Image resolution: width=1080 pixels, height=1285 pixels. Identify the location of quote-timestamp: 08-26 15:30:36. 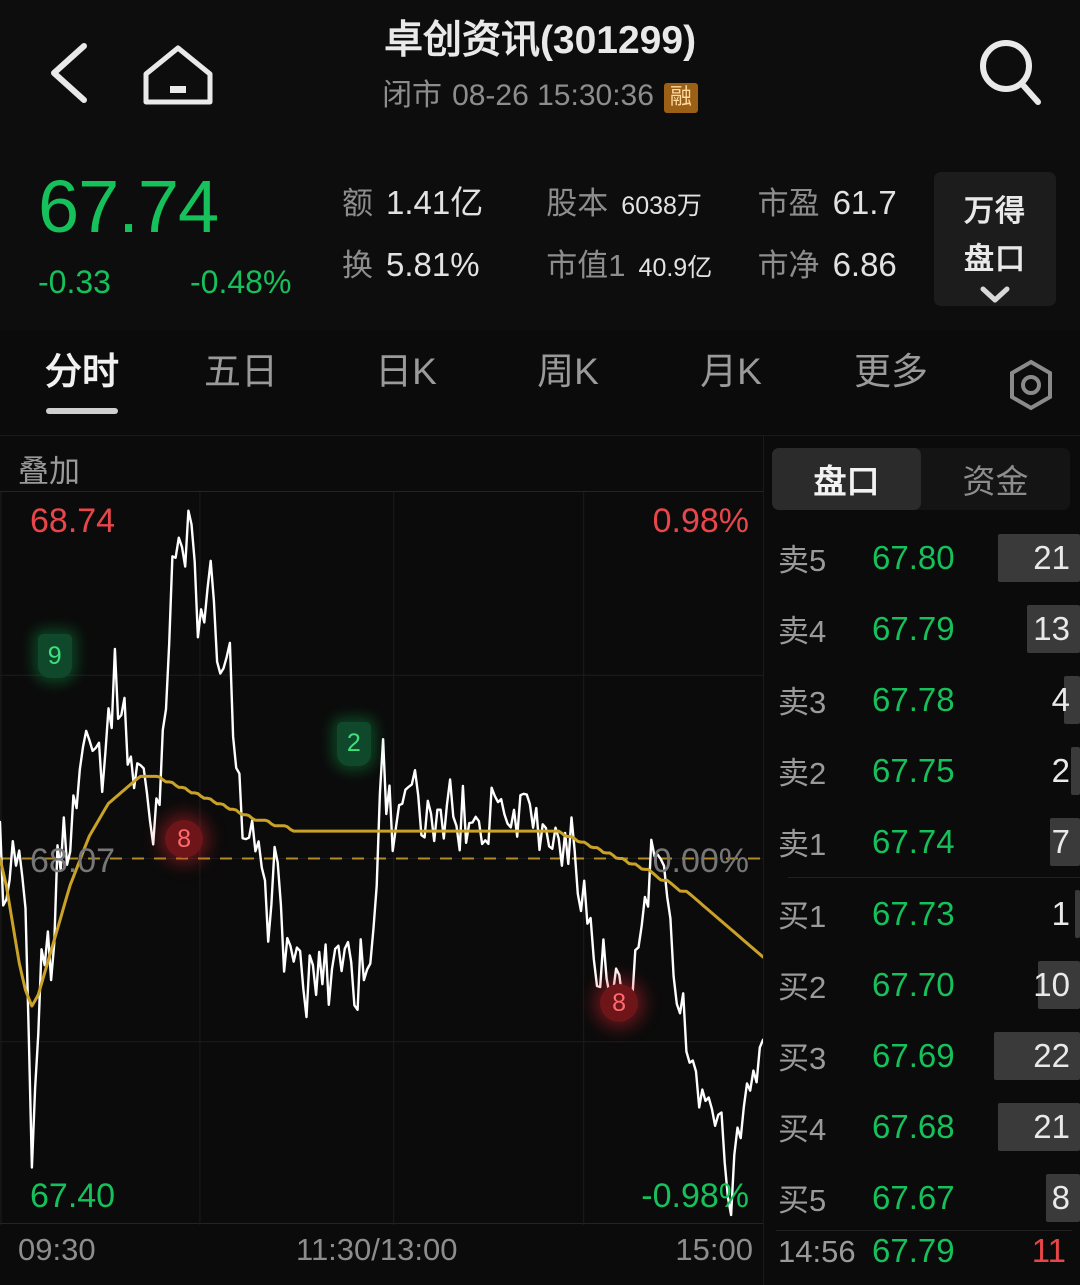
(553, 95).